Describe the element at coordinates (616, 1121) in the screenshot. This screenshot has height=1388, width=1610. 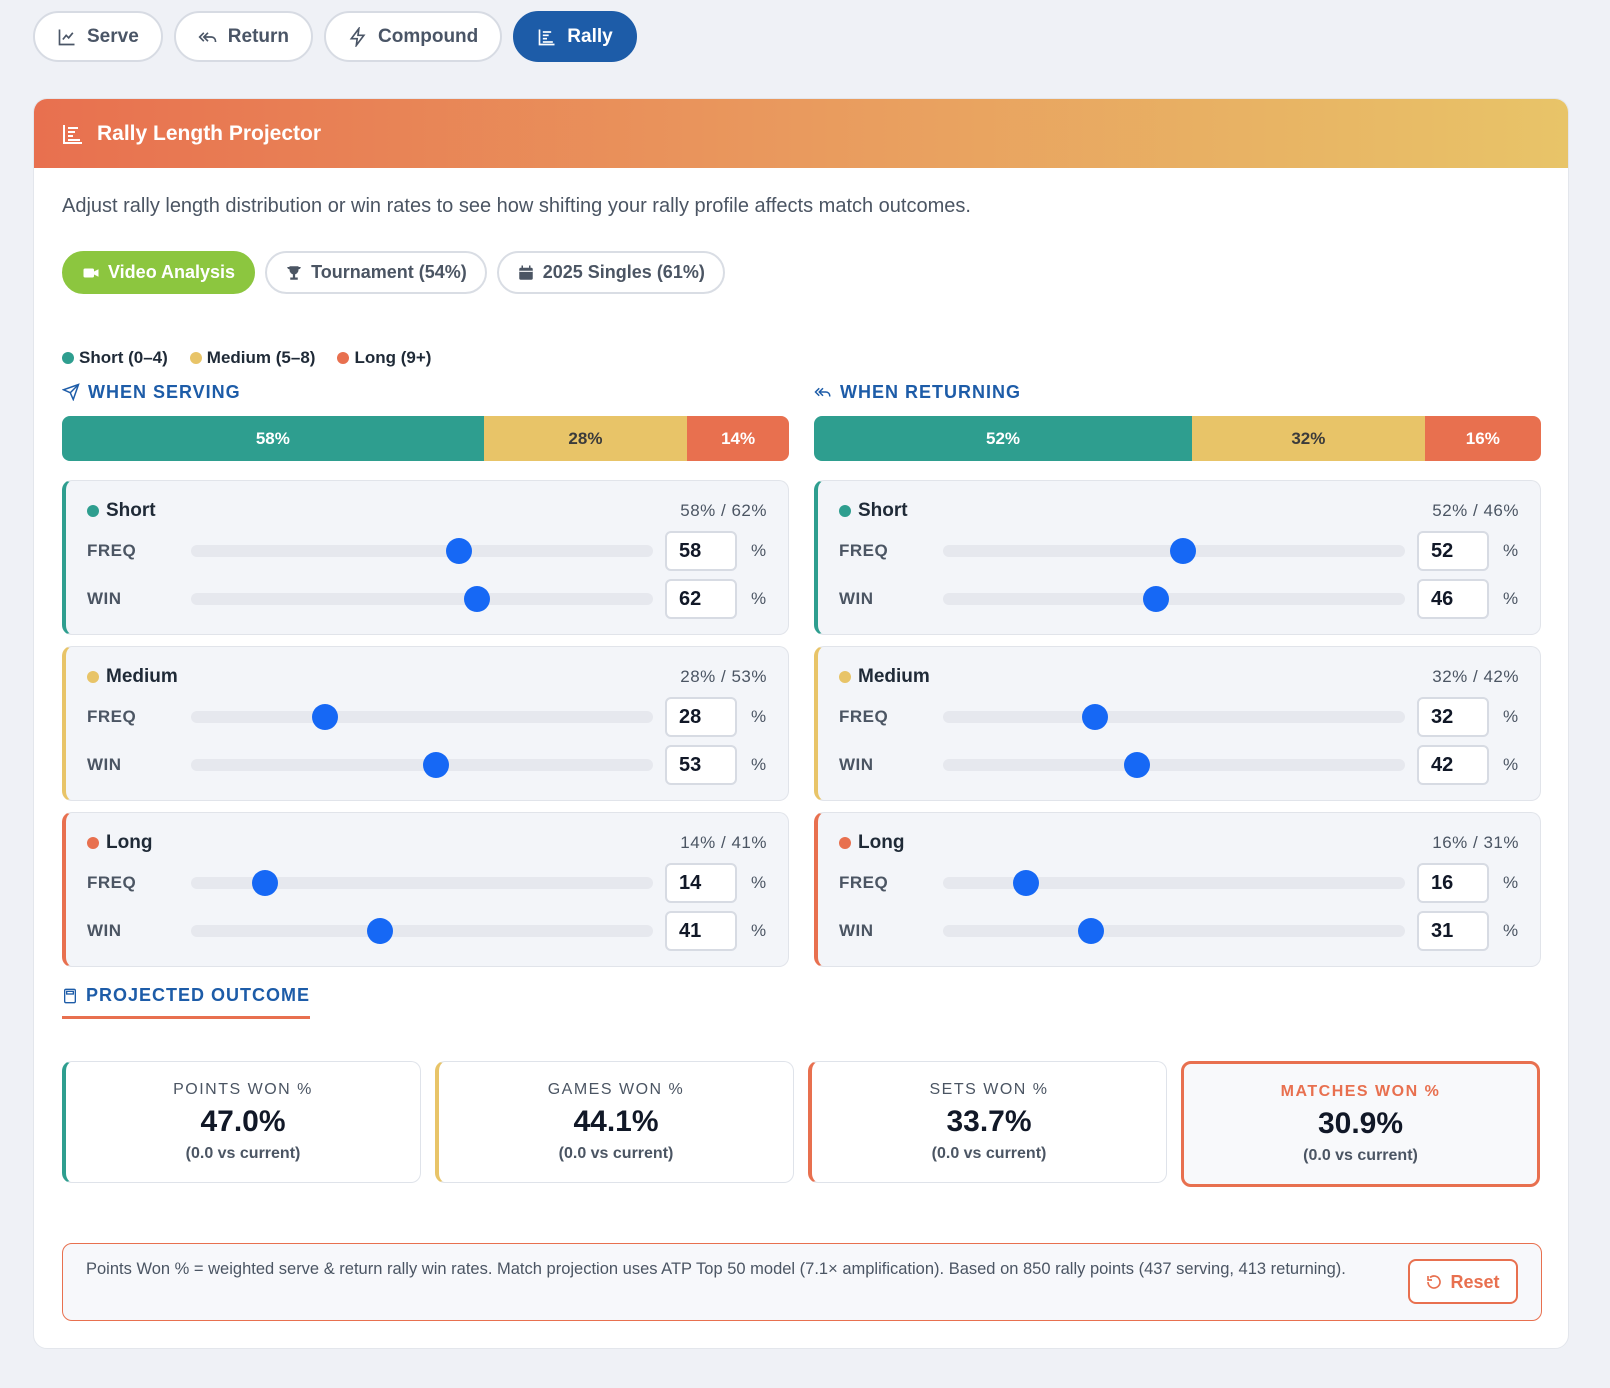
I see `stat-value: 44.1%` at that location.